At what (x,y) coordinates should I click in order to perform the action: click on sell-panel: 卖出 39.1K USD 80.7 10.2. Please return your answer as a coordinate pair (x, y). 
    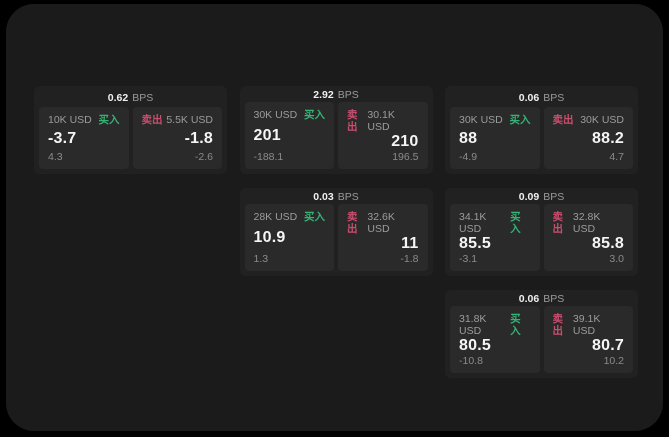
    Looking at the image, I should click on (588, 339).